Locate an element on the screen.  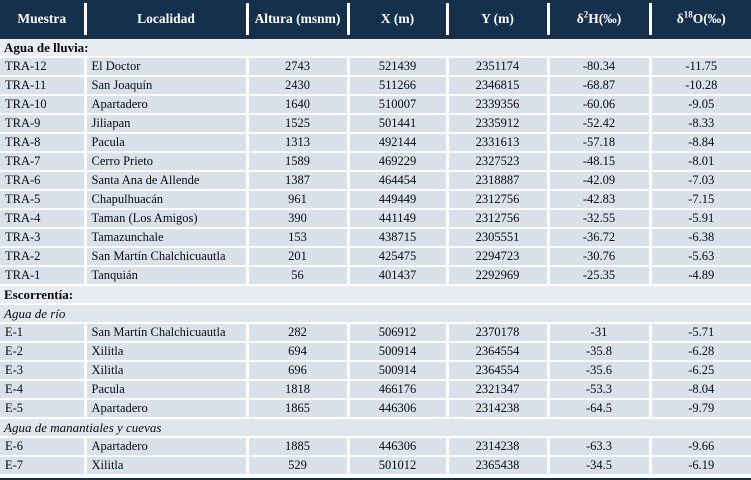
column-header-2: Altura (msnm) is located at coordinates (297, 21).